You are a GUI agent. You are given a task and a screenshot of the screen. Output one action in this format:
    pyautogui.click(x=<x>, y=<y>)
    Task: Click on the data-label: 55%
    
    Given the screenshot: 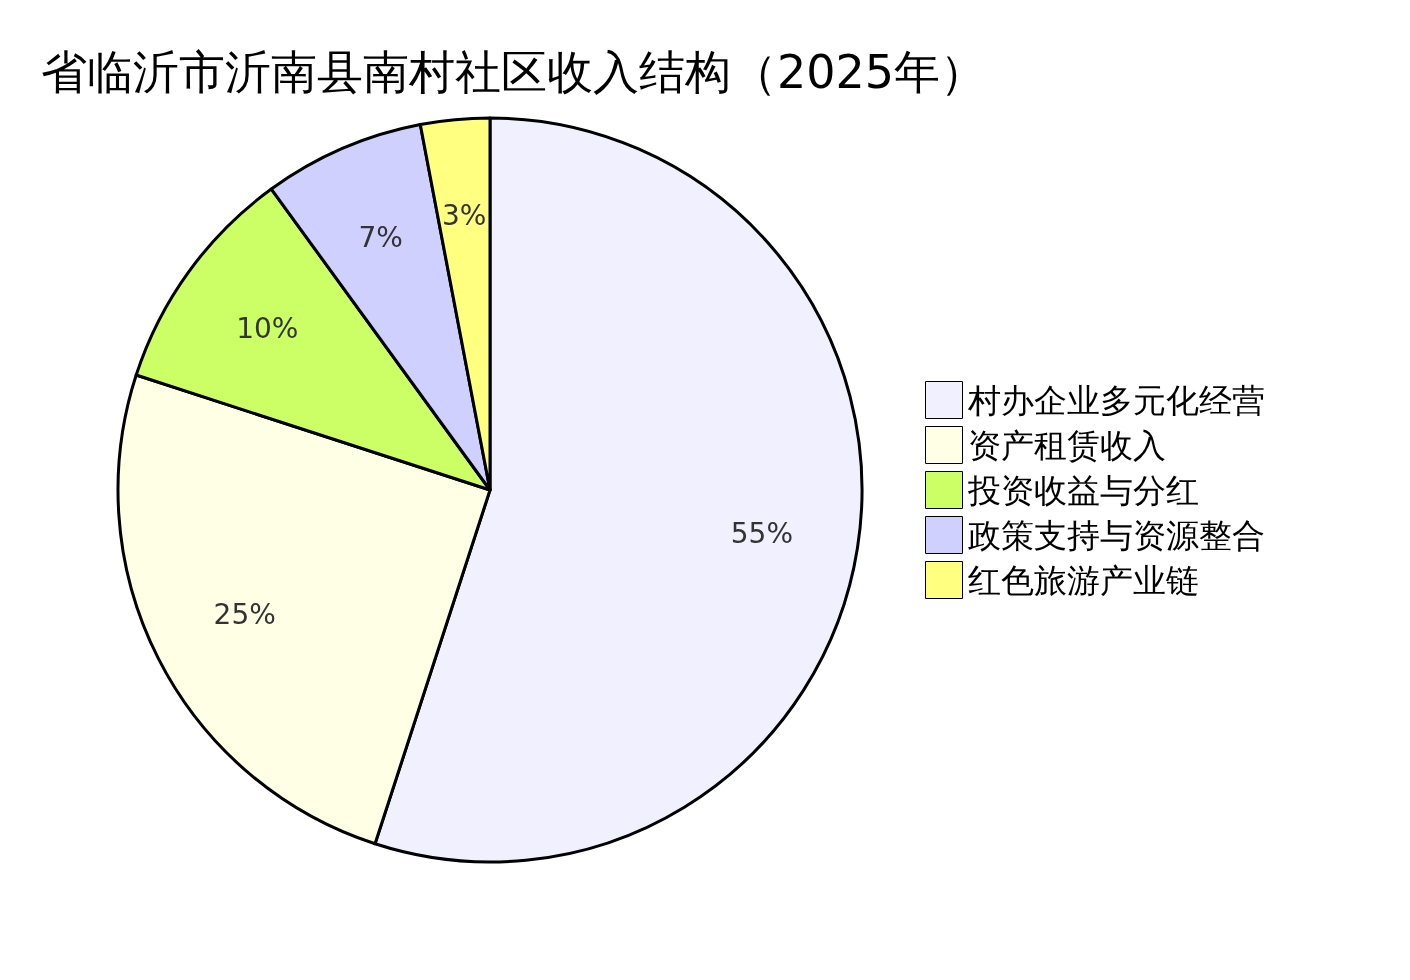 What is the action you would take?
    pyautogui.click(x=762, y=533)
    